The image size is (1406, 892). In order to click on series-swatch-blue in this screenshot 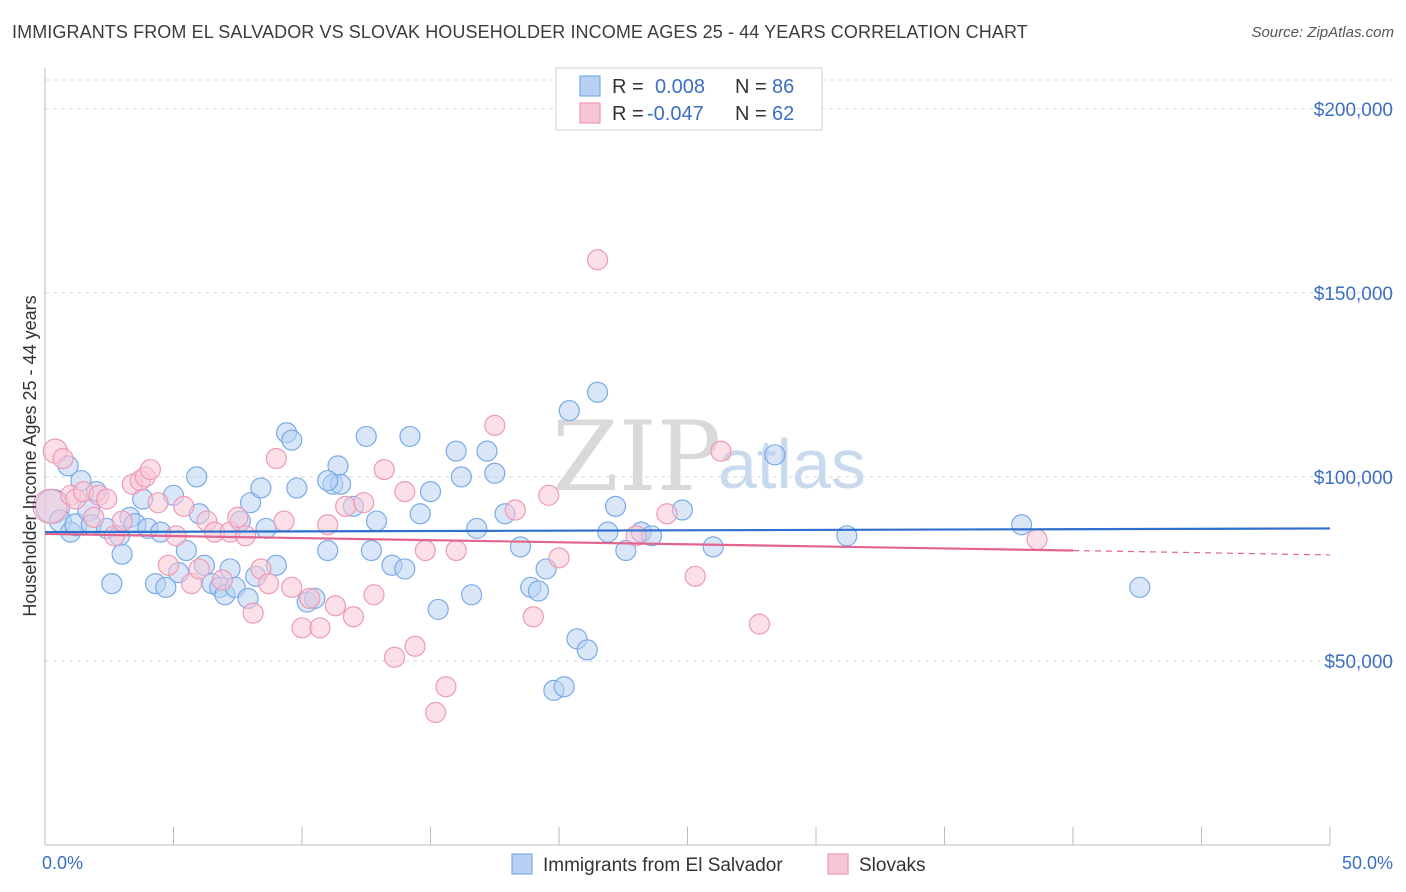, I will do `click(522, 864)`.